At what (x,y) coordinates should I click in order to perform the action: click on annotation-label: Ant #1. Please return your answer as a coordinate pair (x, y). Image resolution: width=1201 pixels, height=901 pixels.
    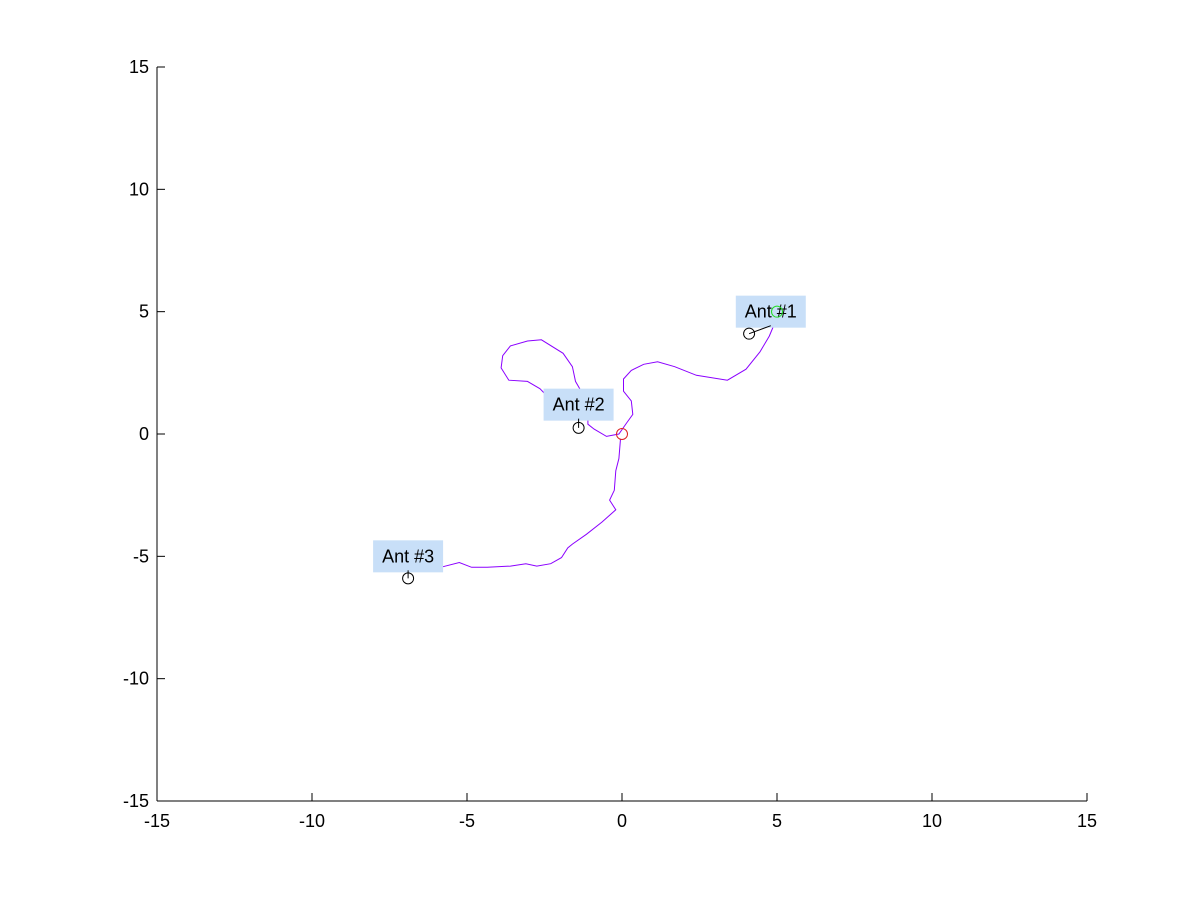
    Looking at the image, I should click on (771, 312).